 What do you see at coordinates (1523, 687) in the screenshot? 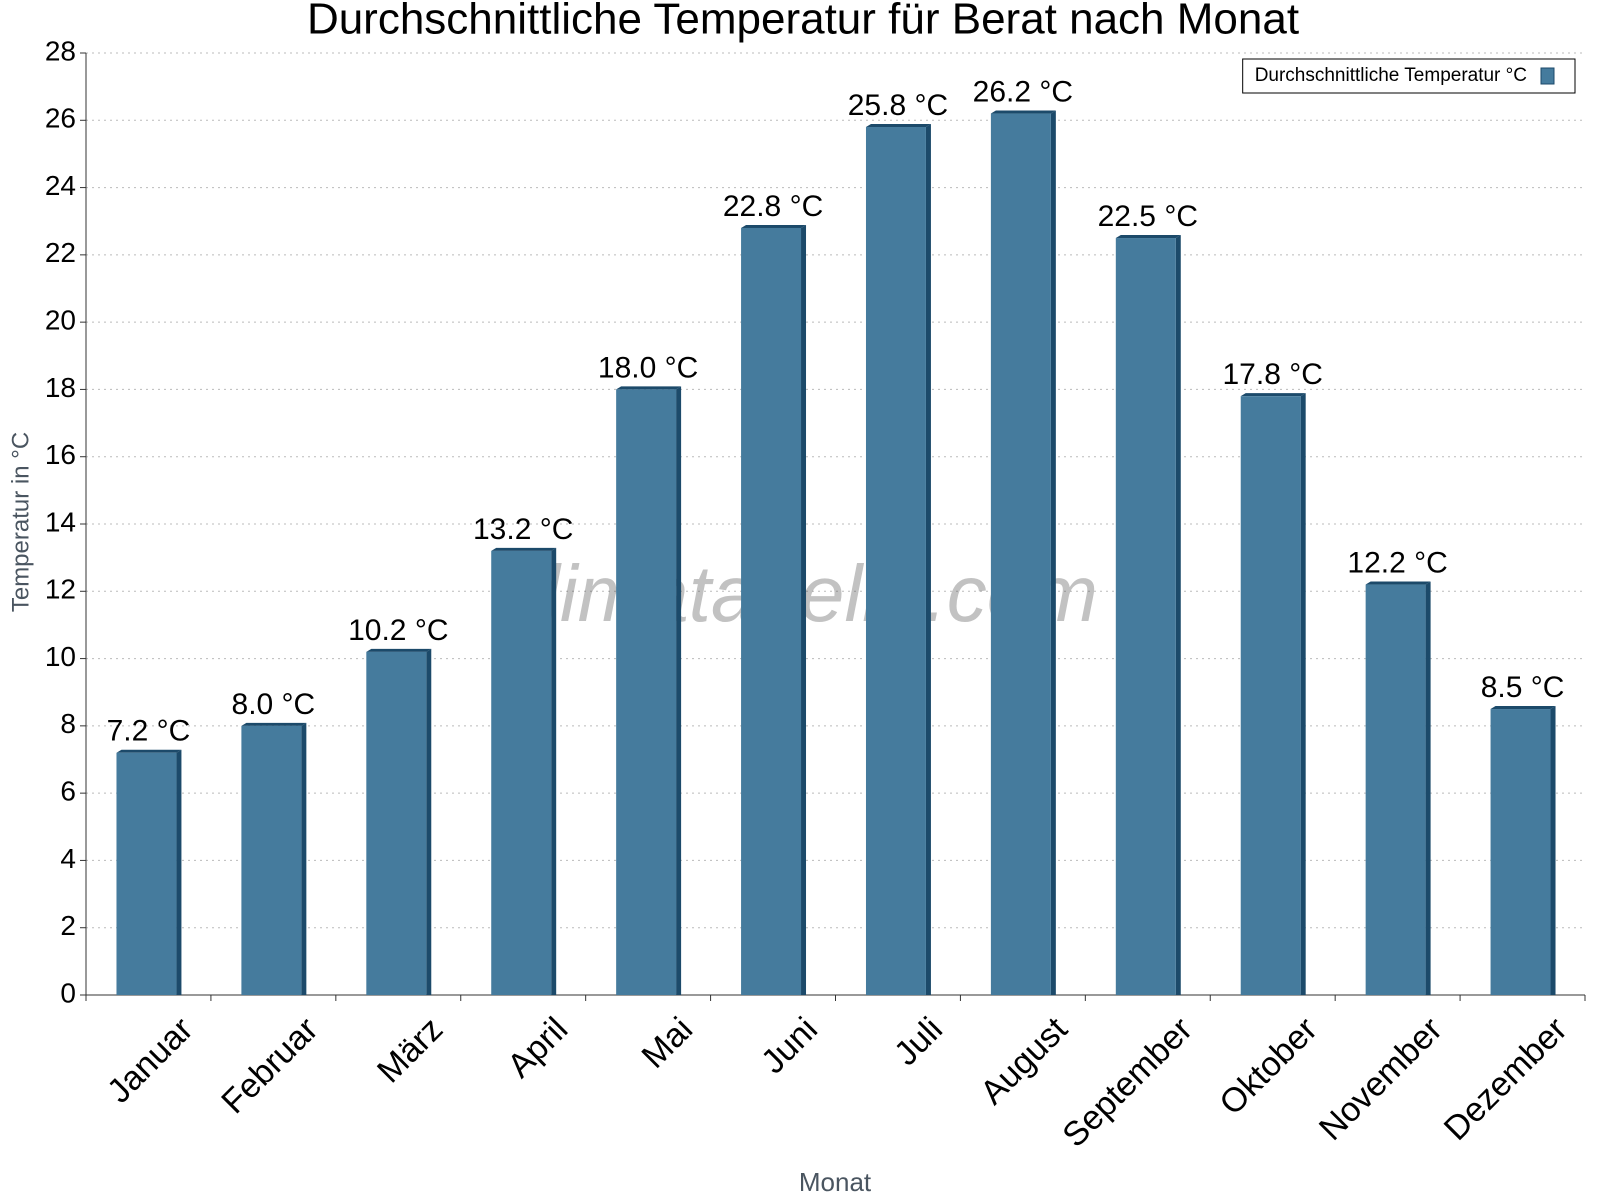
I see `data-label: 8.5 °C` at bounding box center [1523, 687].